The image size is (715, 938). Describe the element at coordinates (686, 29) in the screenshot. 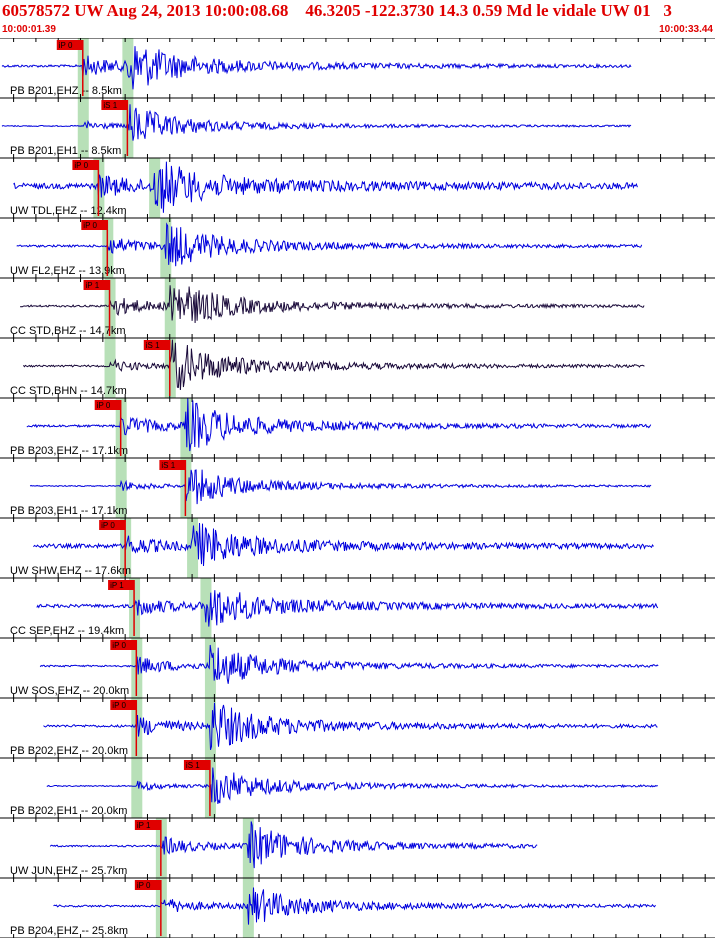

I see `end-time: 10:00:33.44` at that location.